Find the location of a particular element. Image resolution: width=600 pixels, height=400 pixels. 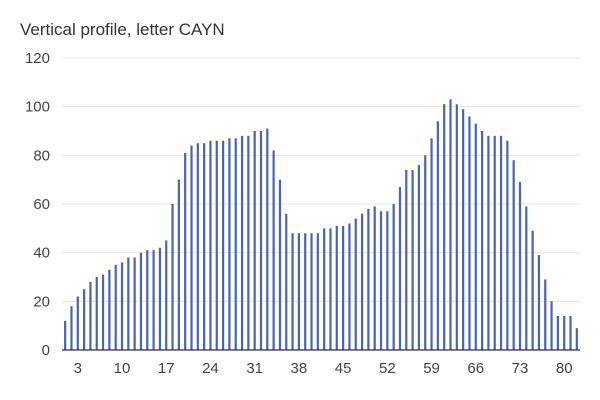

x-tick-label: 3 is located at coordinates (78, 368).